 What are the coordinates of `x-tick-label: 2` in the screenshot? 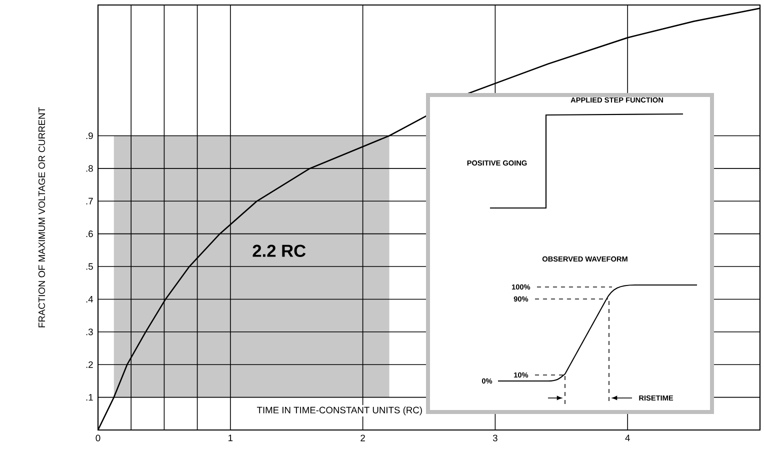 It's located at (362, 438).